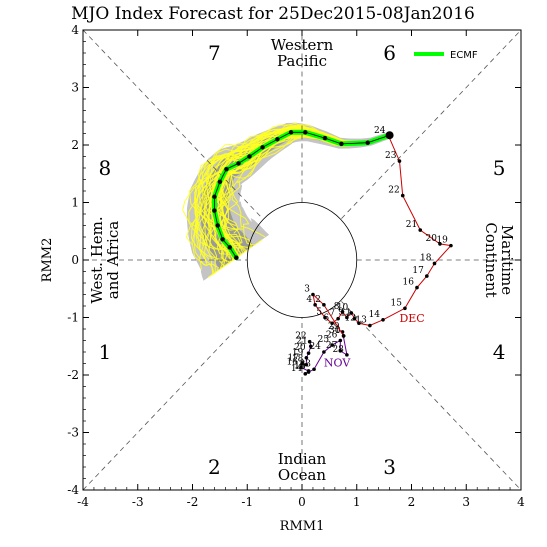  Describe the element at coordinates (389, 467) in the screenshot. I see `phase-label: 3` at that location.